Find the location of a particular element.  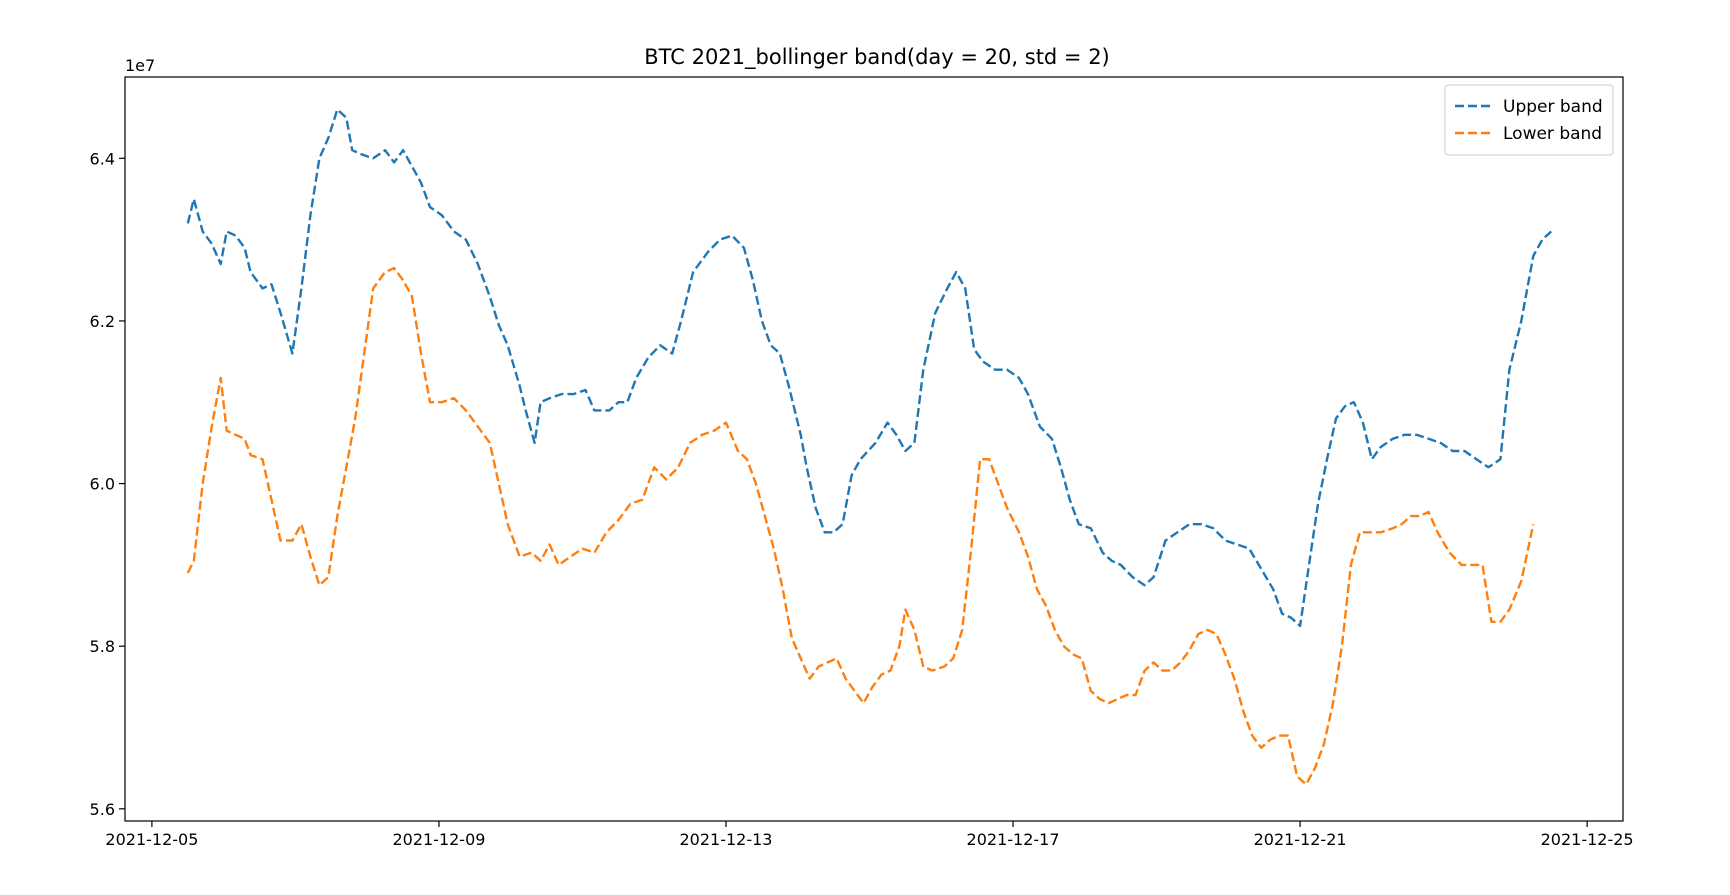

legend: Upper band Lower band is located at coordinates (1529, 120).